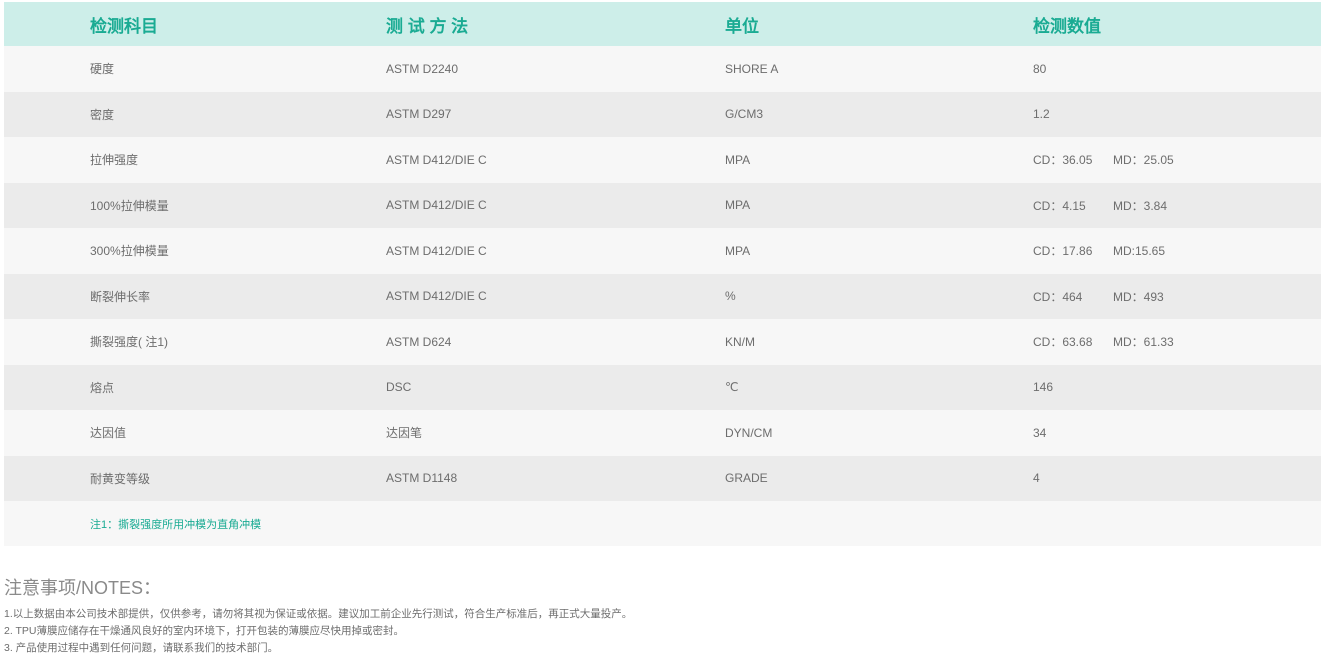 The image size is (1321, 672). I want to click on value-md: MD：25.05, so click(1143, 160).